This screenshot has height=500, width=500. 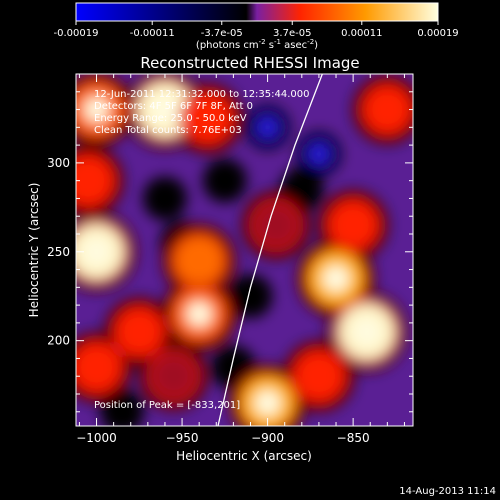 I want to click on x-tick-label: −950, so click(x=182, y=438).